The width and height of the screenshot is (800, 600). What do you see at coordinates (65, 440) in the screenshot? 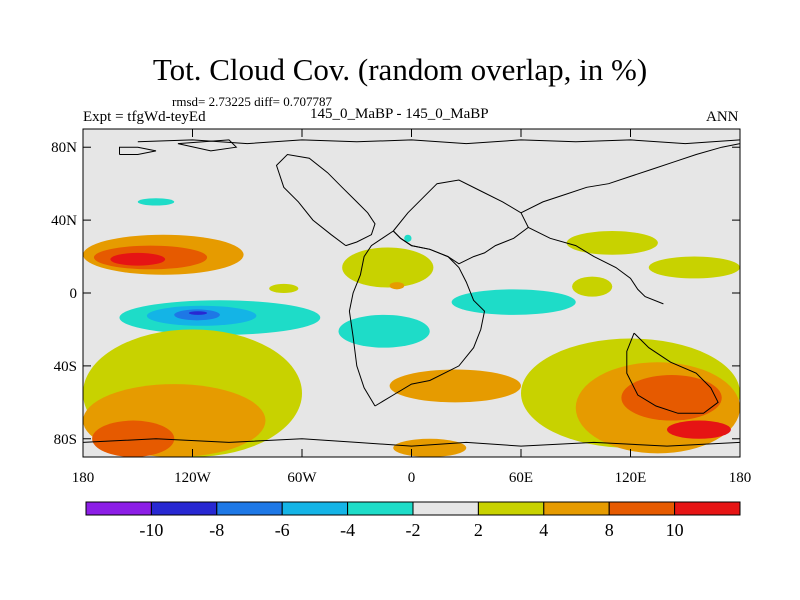
I see `y-tick-label-4: 80S` at bounding box center [65, 440].